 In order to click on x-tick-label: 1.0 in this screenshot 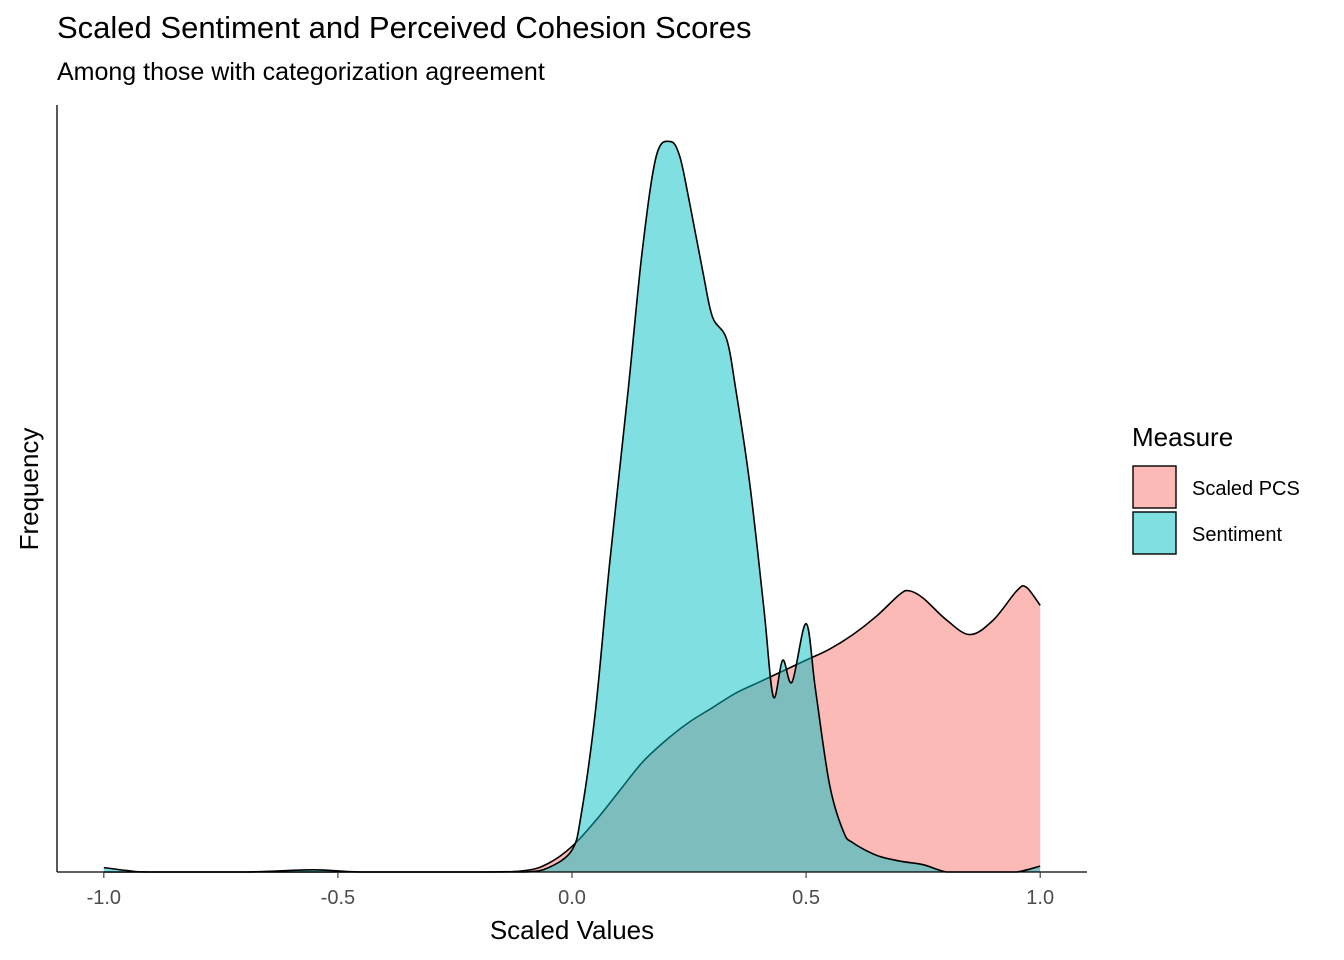, I will do `click(1040, 898)`.